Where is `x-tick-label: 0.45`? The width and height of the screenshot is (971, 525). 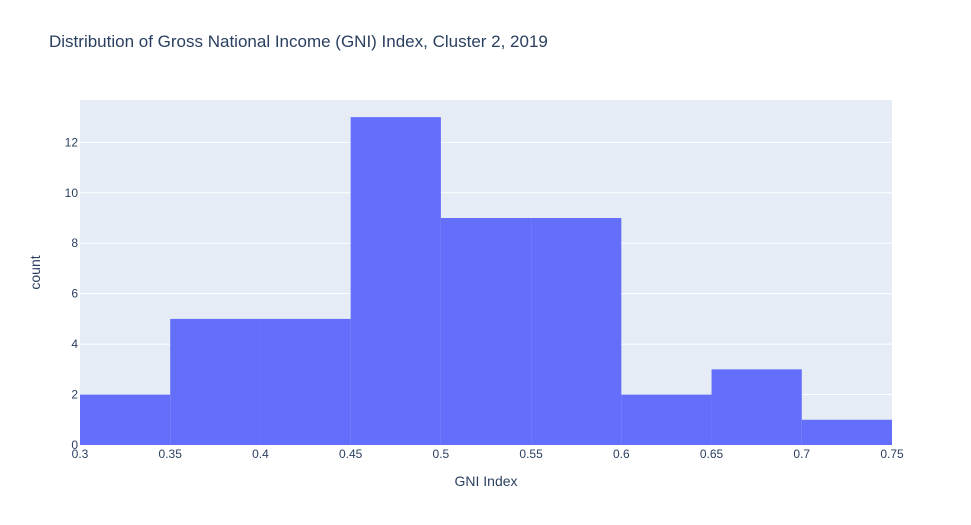 x-tick-label: 0.45 is located at coordinates (351, 454).